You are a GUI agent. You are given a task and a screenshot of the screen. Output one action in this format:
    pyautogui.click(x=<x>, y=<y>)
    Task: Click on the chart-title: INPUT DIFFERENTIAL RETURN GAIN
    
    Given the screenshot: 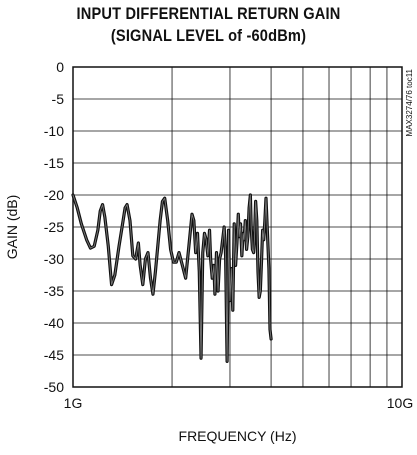 What is the action you would take?
    pyautogui.click(x=208, y=13)
    